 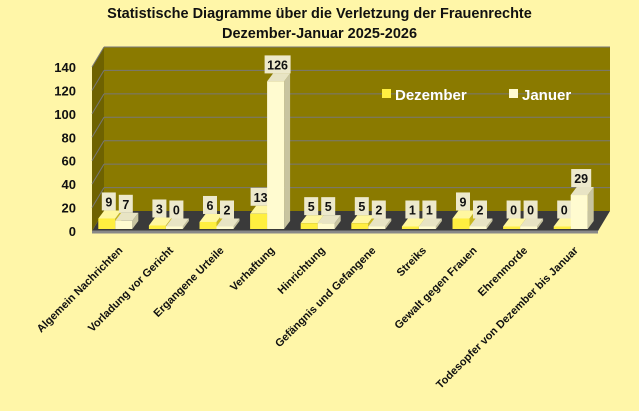 I want to click on x-tick-label: Ehrenmorde, so click(x=503, y=272).